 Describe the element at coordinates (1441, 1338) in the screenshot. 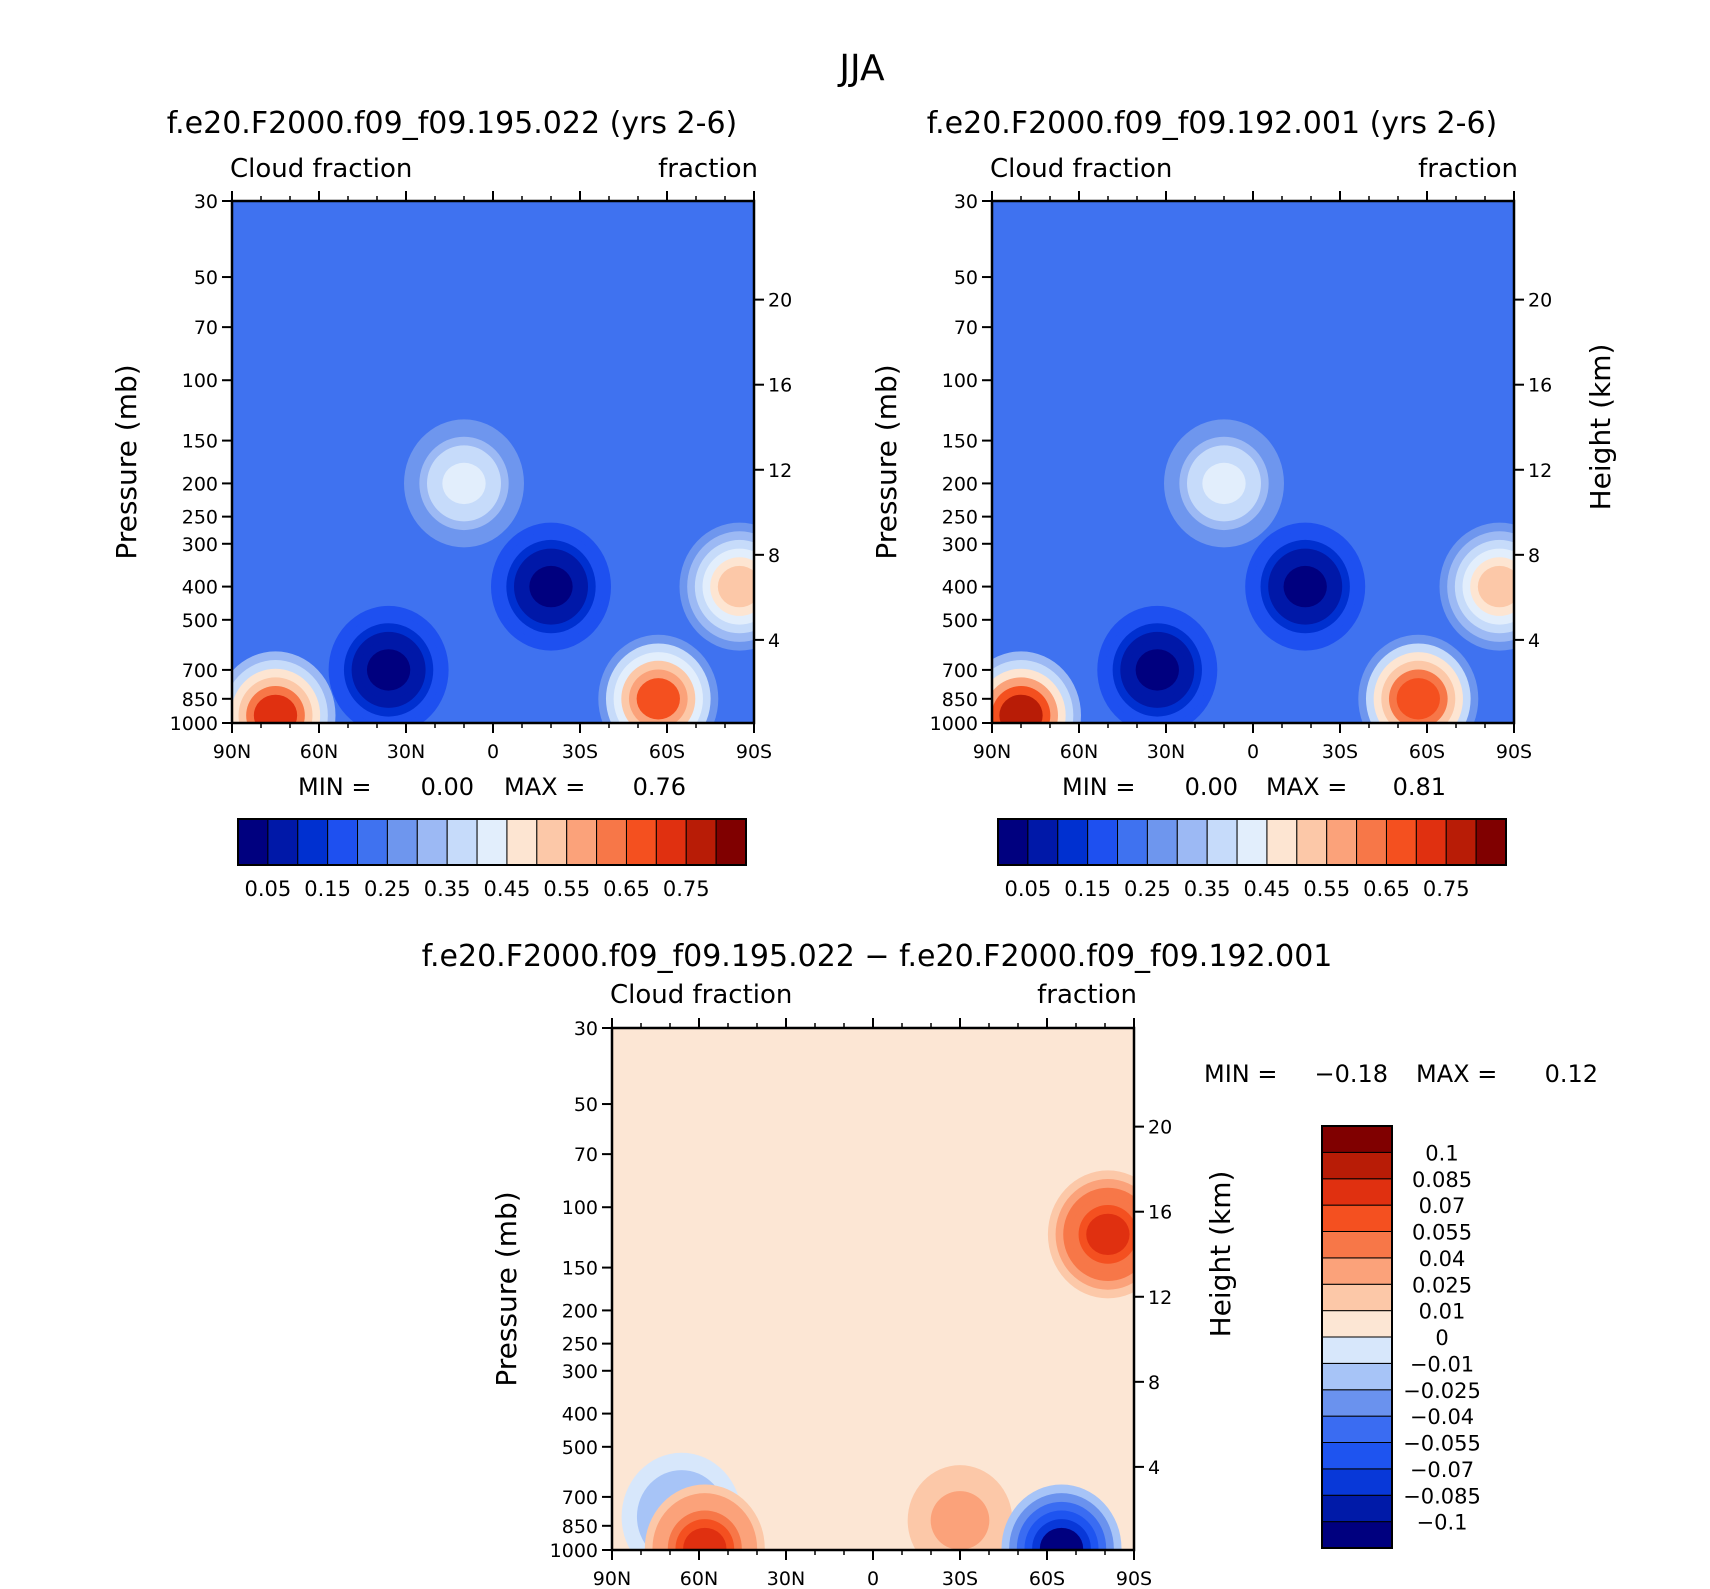

I see `colorbar-label: 0` at that location.